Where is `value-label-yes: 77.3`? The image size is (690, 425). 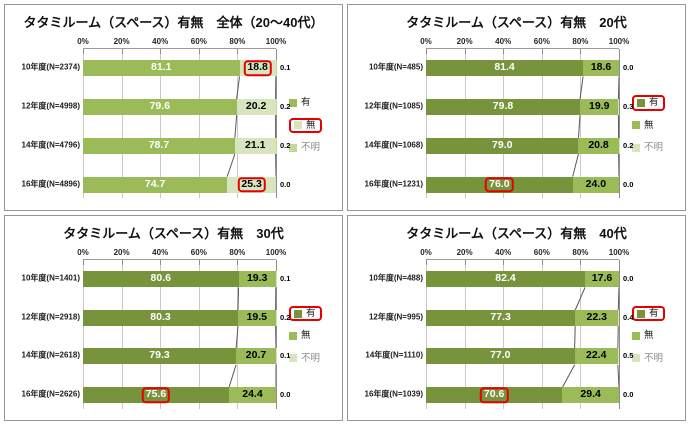 value-label-yes: 77.3 is located at coordinates (500, 316).